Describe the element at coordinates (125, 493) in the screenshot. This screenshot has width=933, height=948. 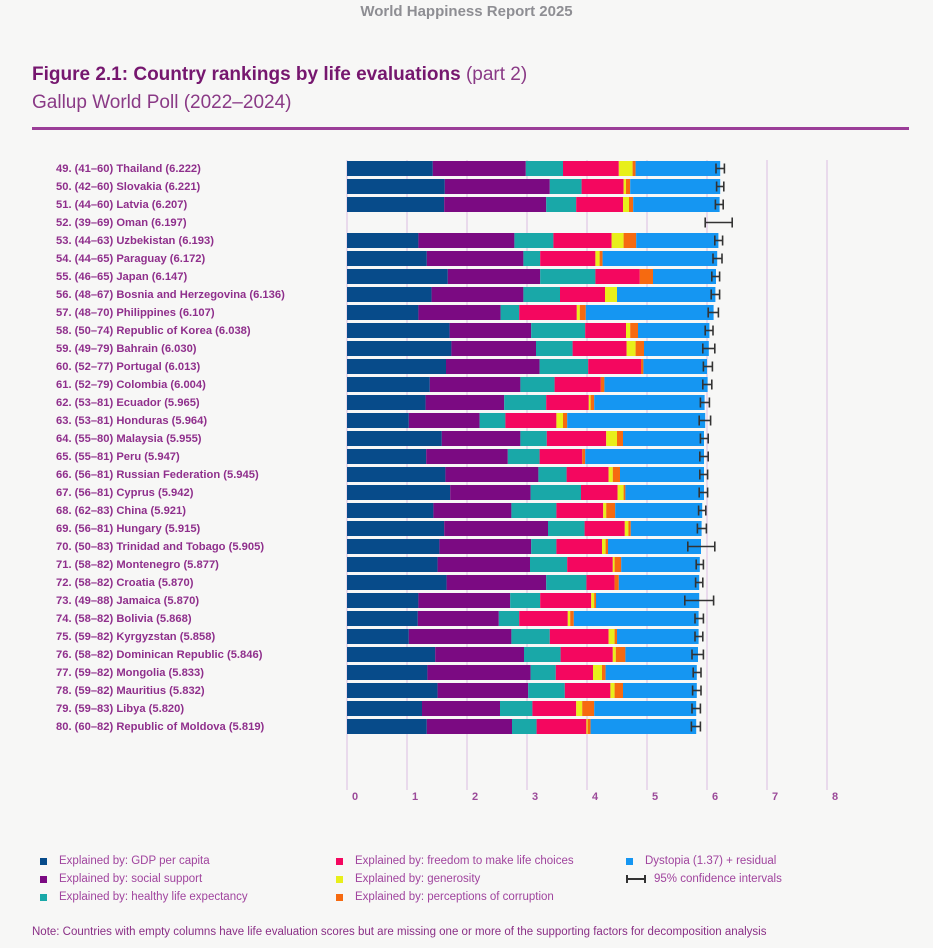
I see `country-label: 67. (56–81) Cyprus (5.942)` at that location.